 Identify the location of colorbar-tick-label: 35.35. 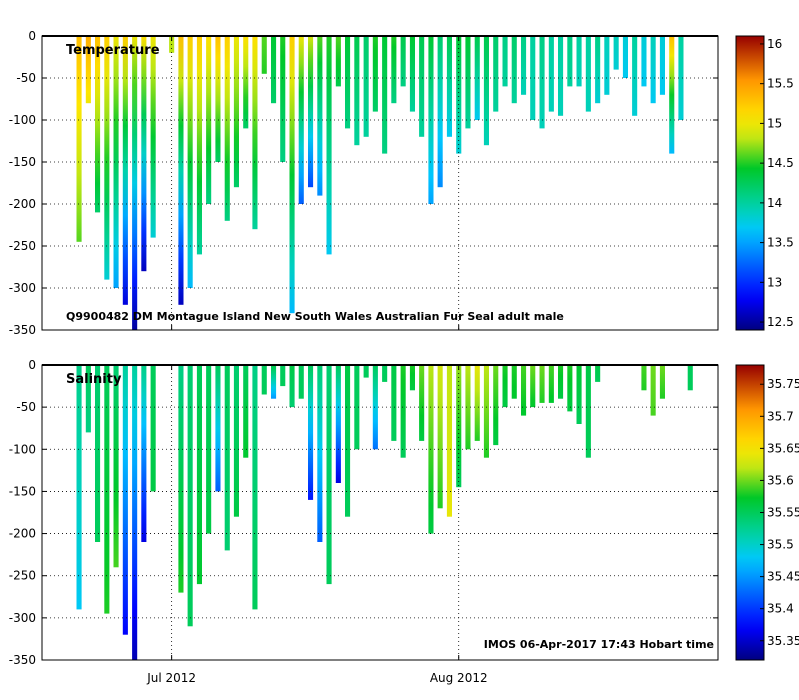
(783, 641).